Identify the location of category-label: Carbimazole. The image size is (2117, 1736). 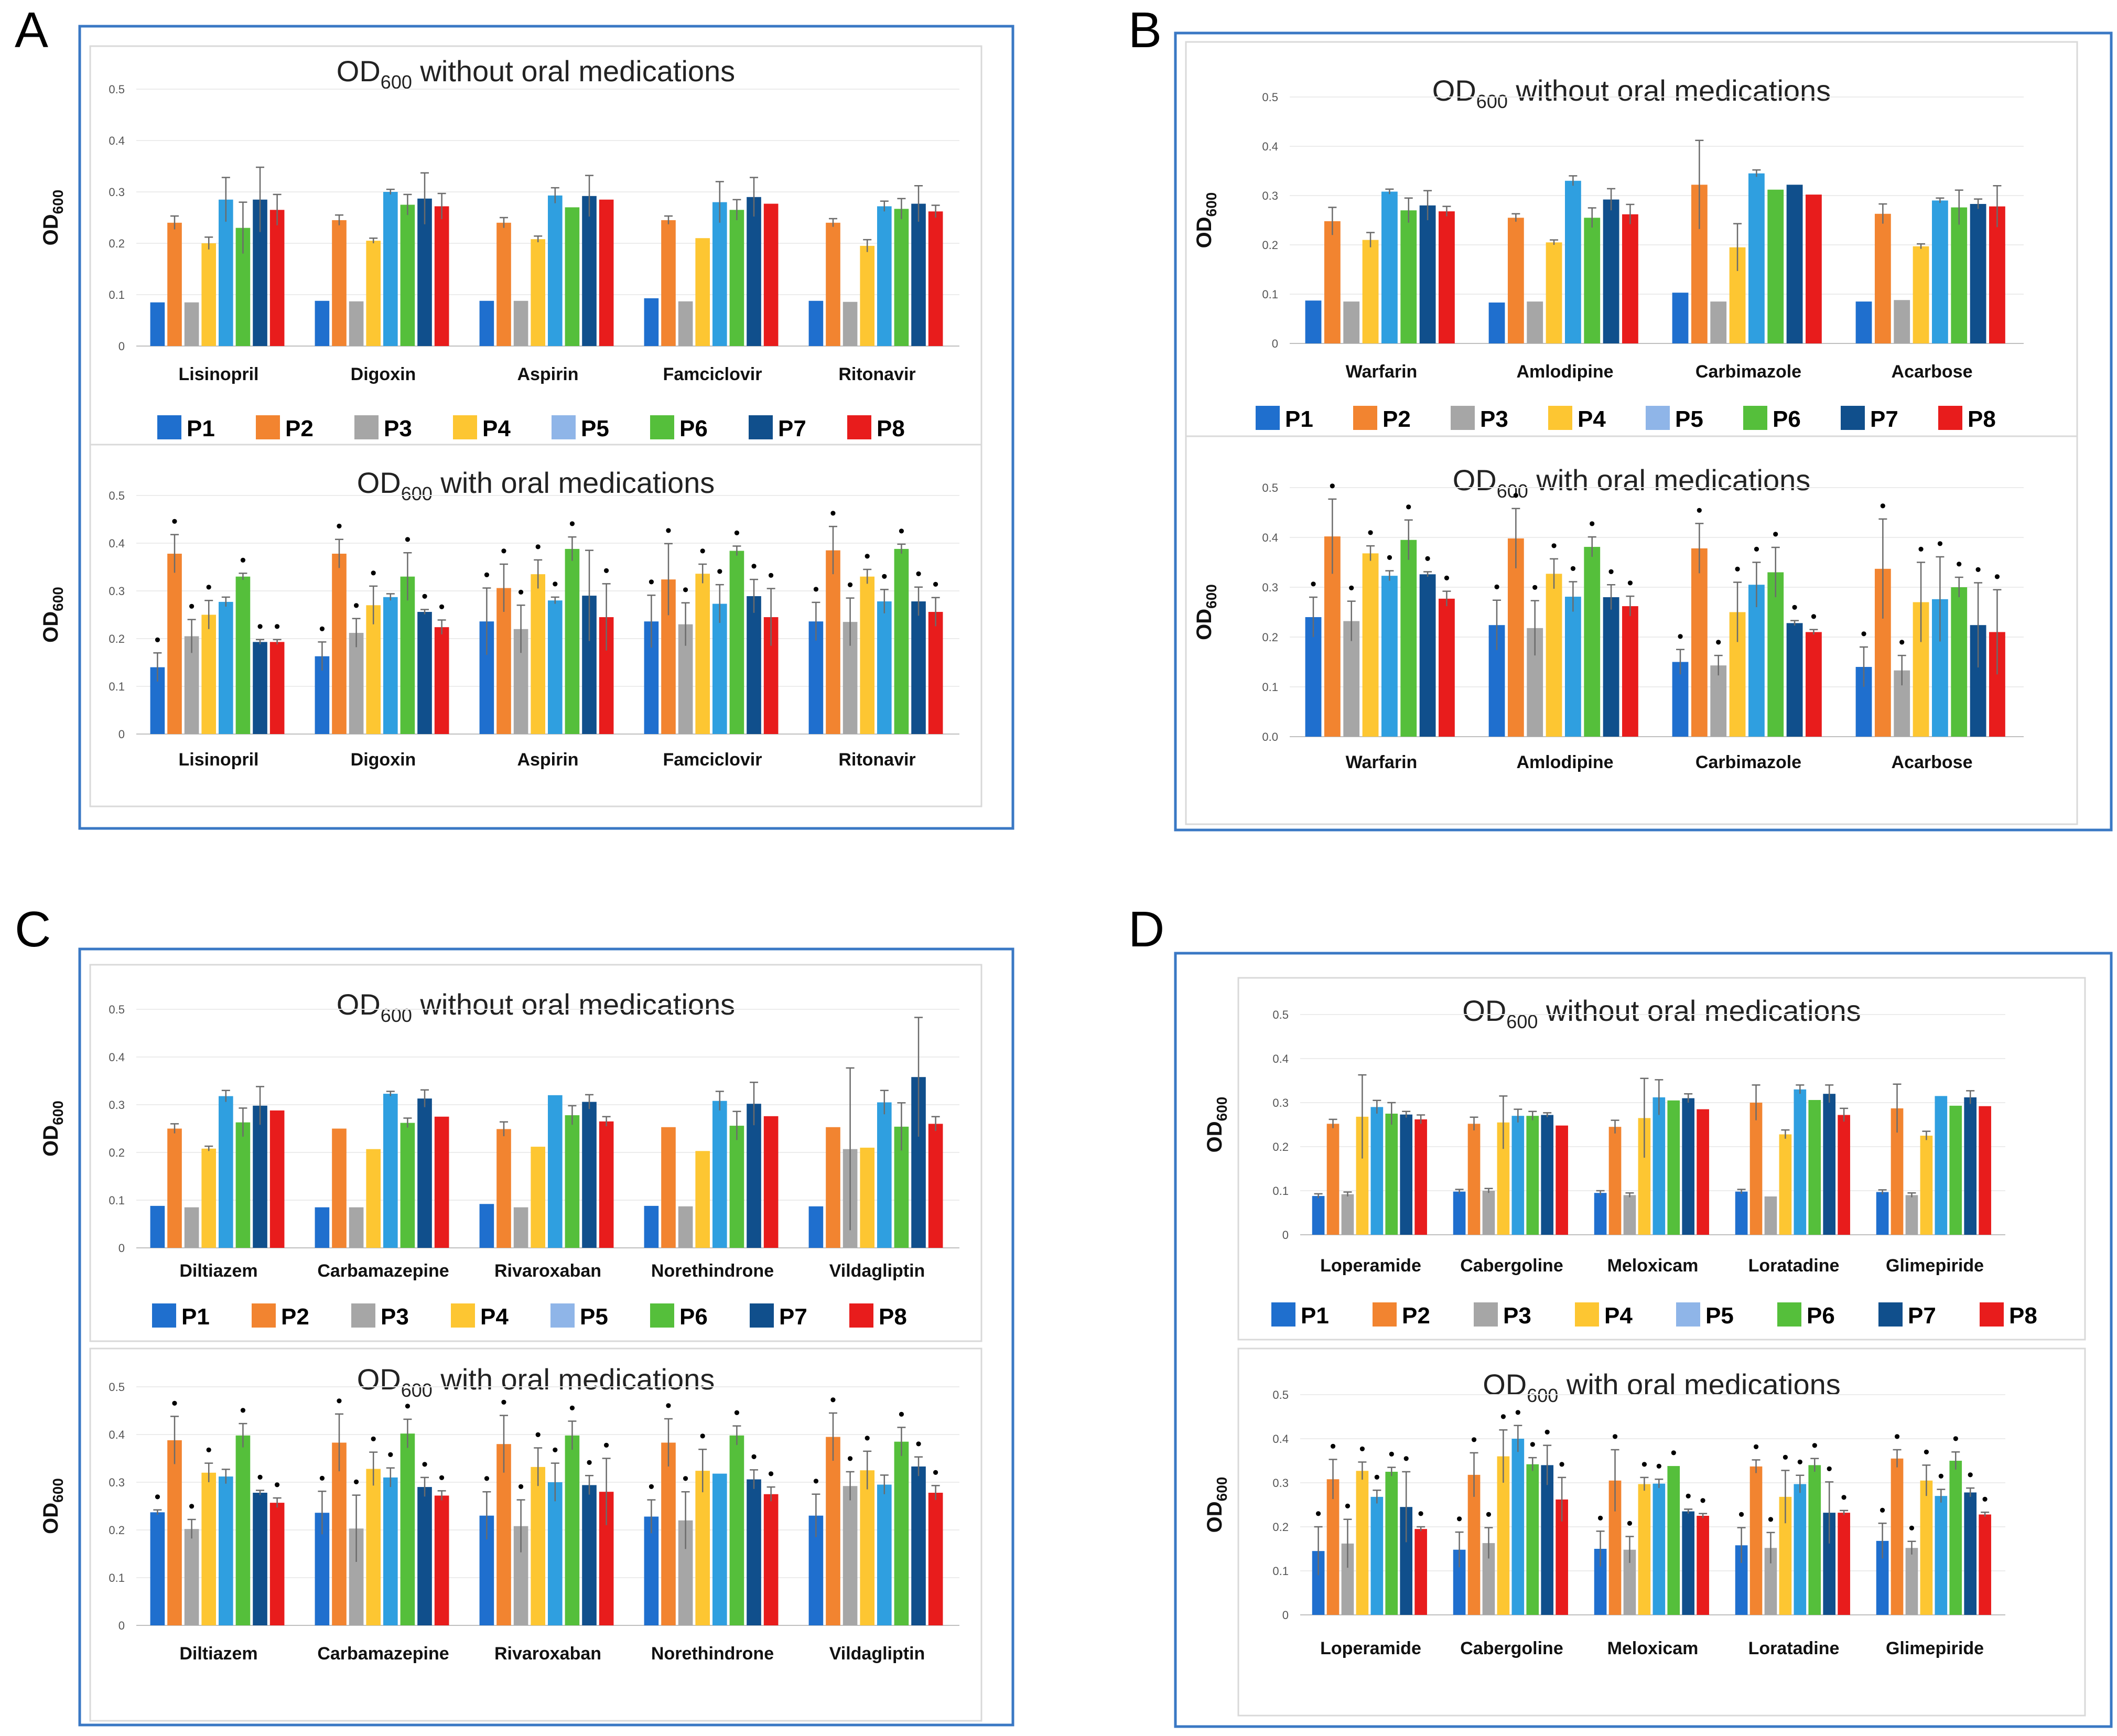
(1748, 762).